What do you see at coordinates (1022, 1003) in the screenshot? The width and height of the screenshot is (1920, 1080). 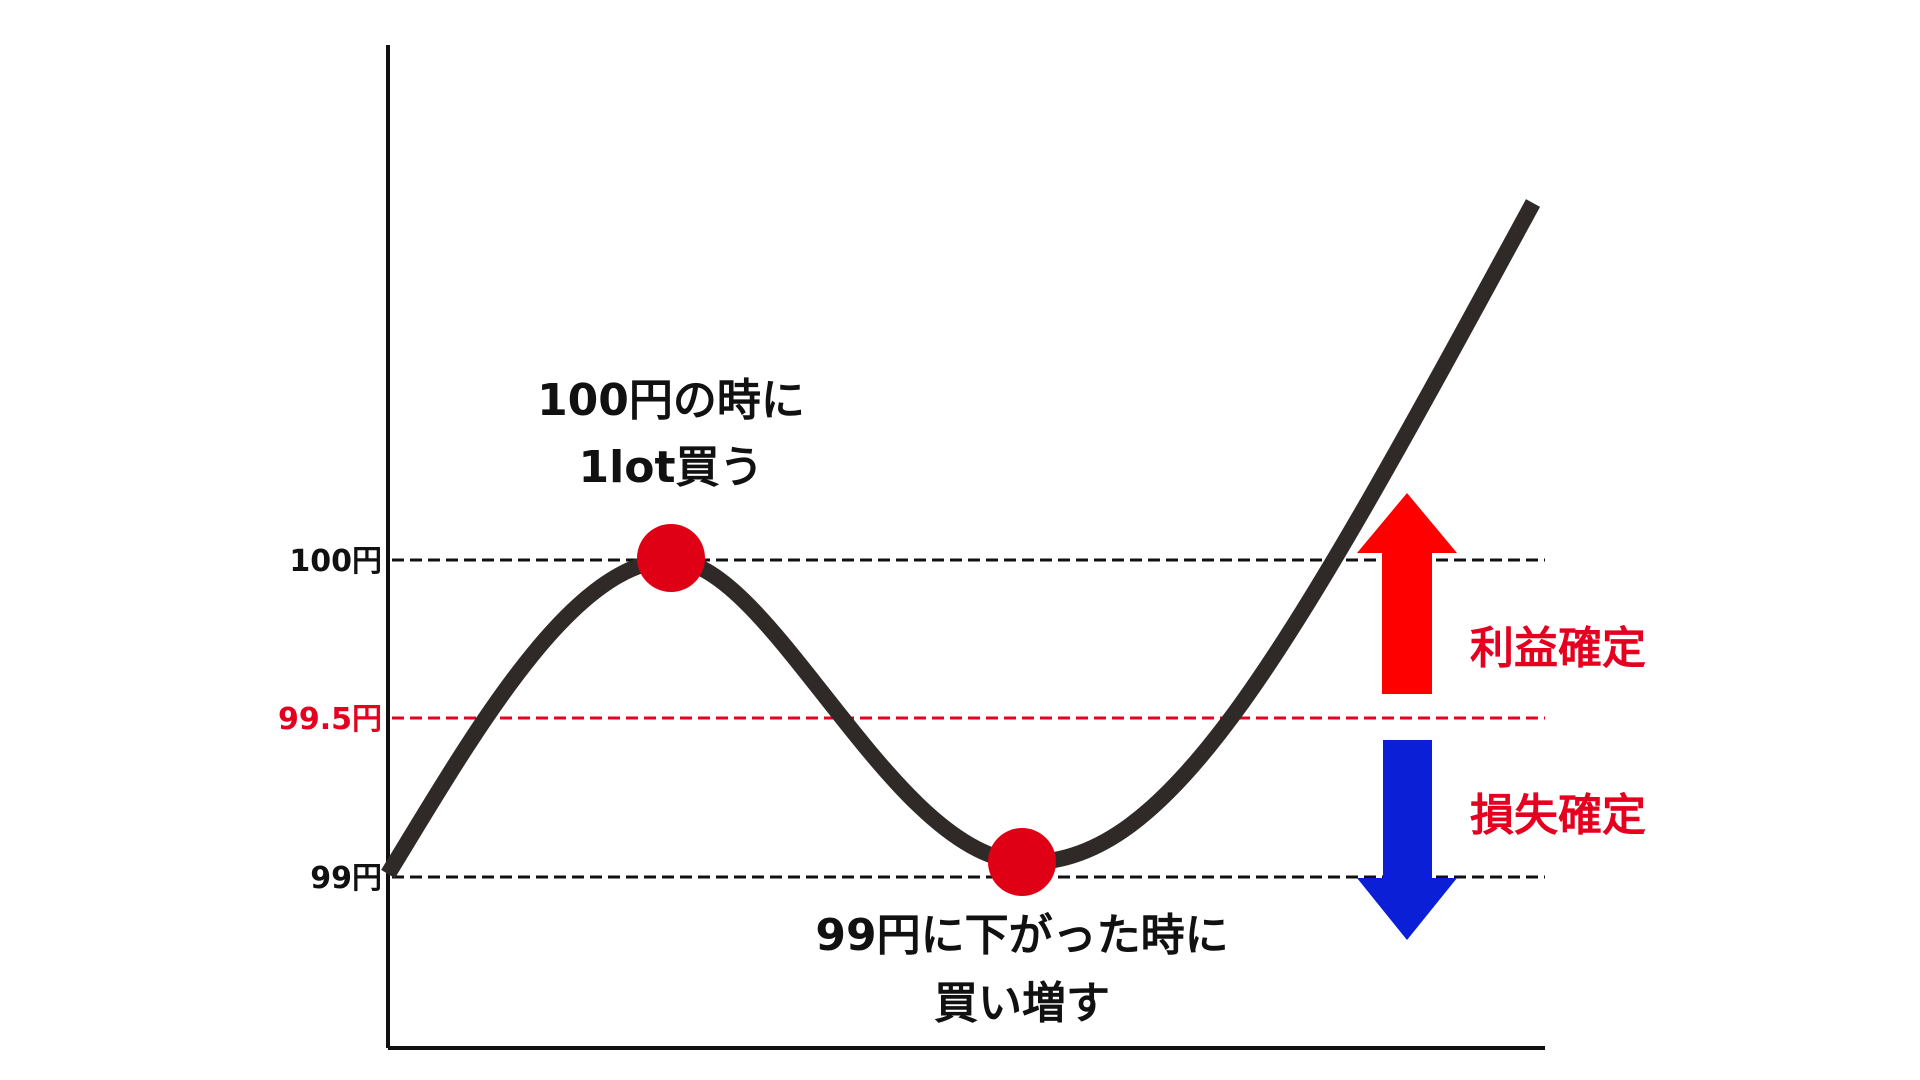 I see `buy-more-text-line2: 買い増す` at bounding box center [1022, 1003].